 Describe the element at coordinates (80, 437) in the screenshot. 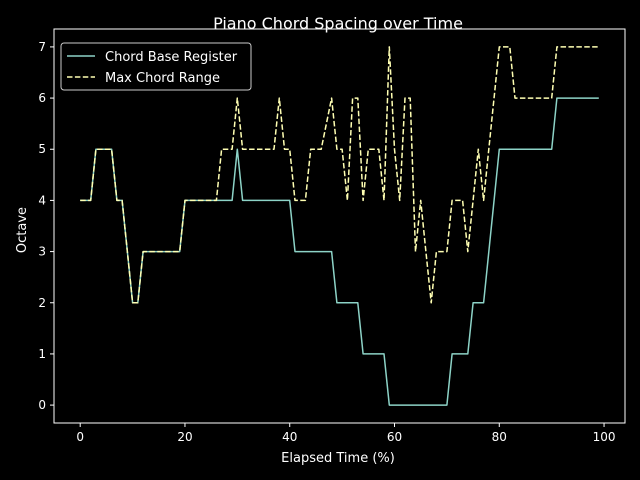

I see `x-tick-label: 0` at that location.